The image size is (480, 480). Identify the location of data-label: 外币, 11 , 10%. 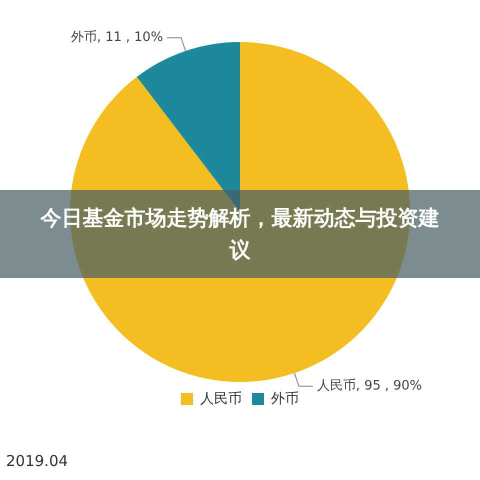
(117, 38).